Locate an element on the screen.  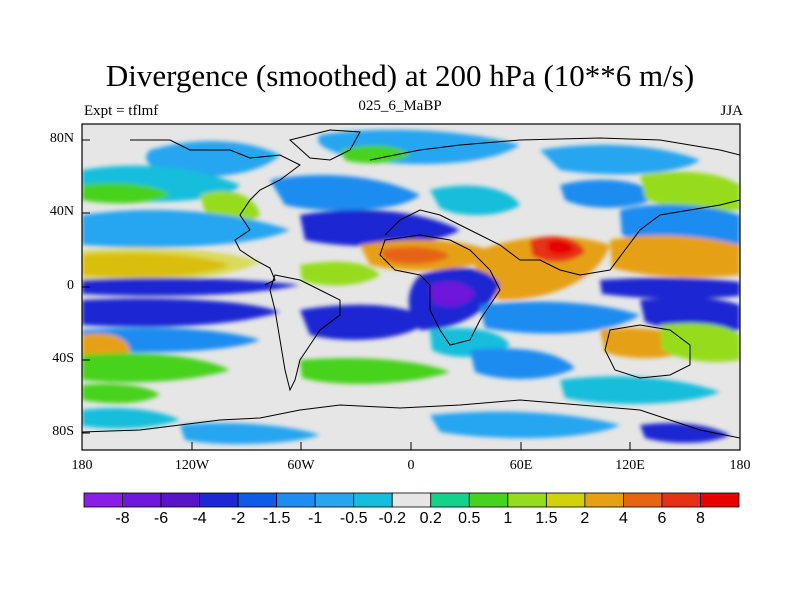
coastline-eurasia is located at coordinates (554, 206).